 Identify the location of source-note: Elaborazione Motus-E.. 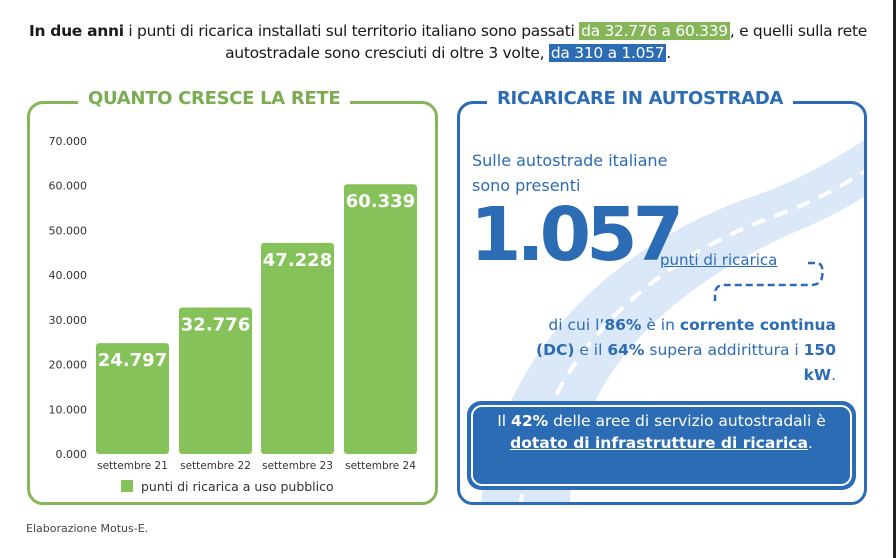
(87, 528).